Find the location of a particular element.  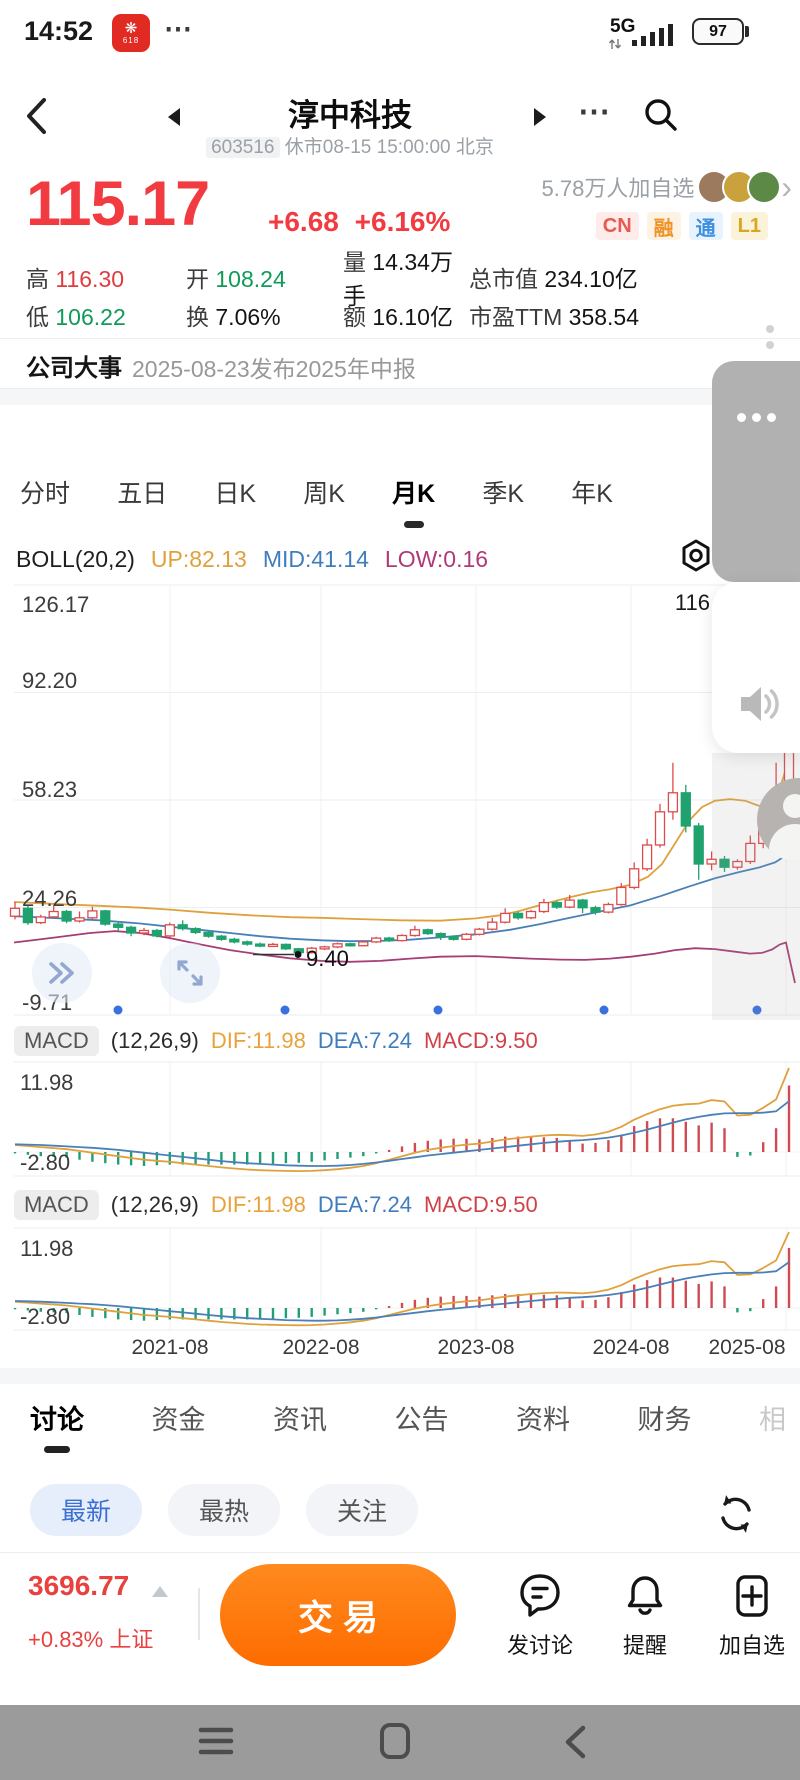

content-tabs: 讨论 资金 资讯 公告 资料 财务 相 is located at coordinates (408, 1417).